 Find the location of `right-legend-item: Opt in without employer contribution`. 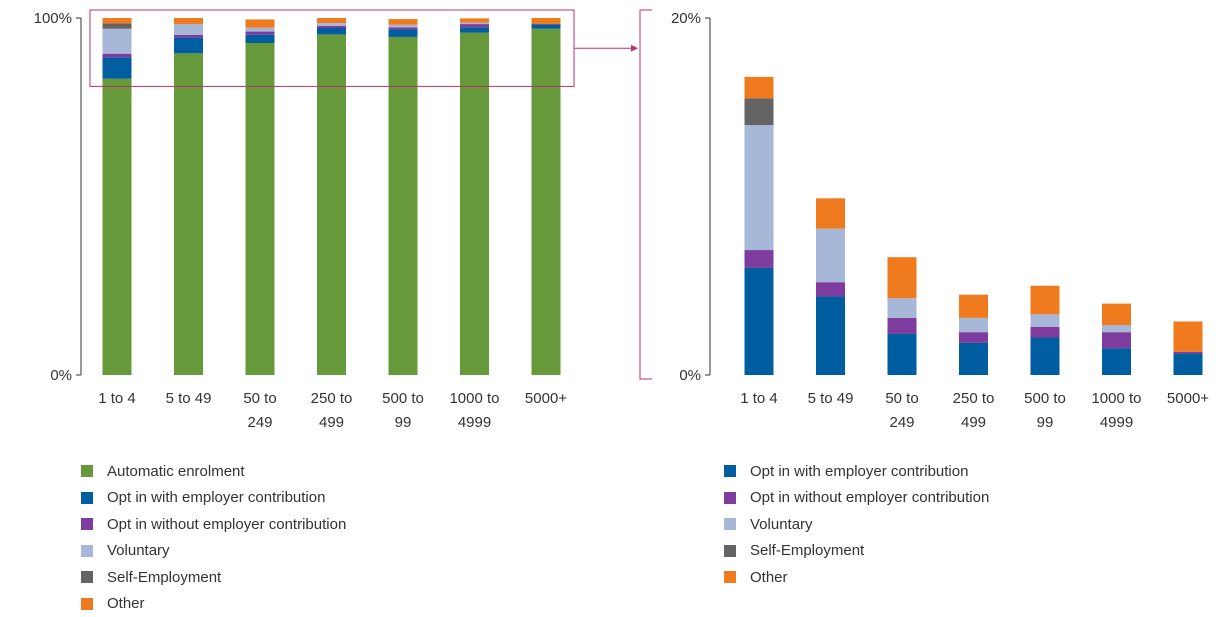

right-legend-item: Opt in without employer contribution is located at coordinates (856, 498).